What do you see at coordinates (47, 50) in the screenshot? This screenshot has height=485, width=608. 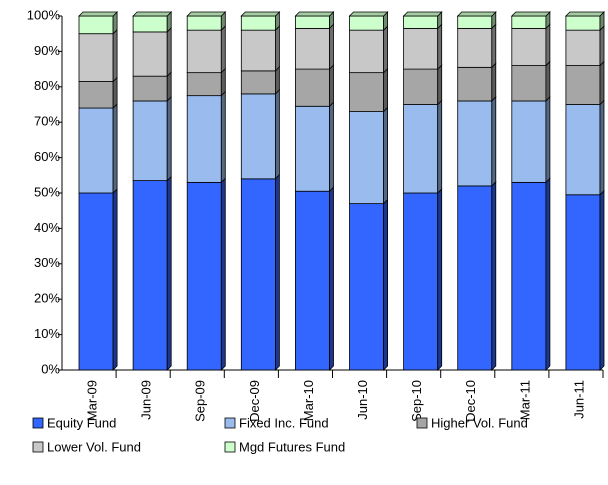 I see `y-tick-label: 90%` at bounding box center [47, 50].